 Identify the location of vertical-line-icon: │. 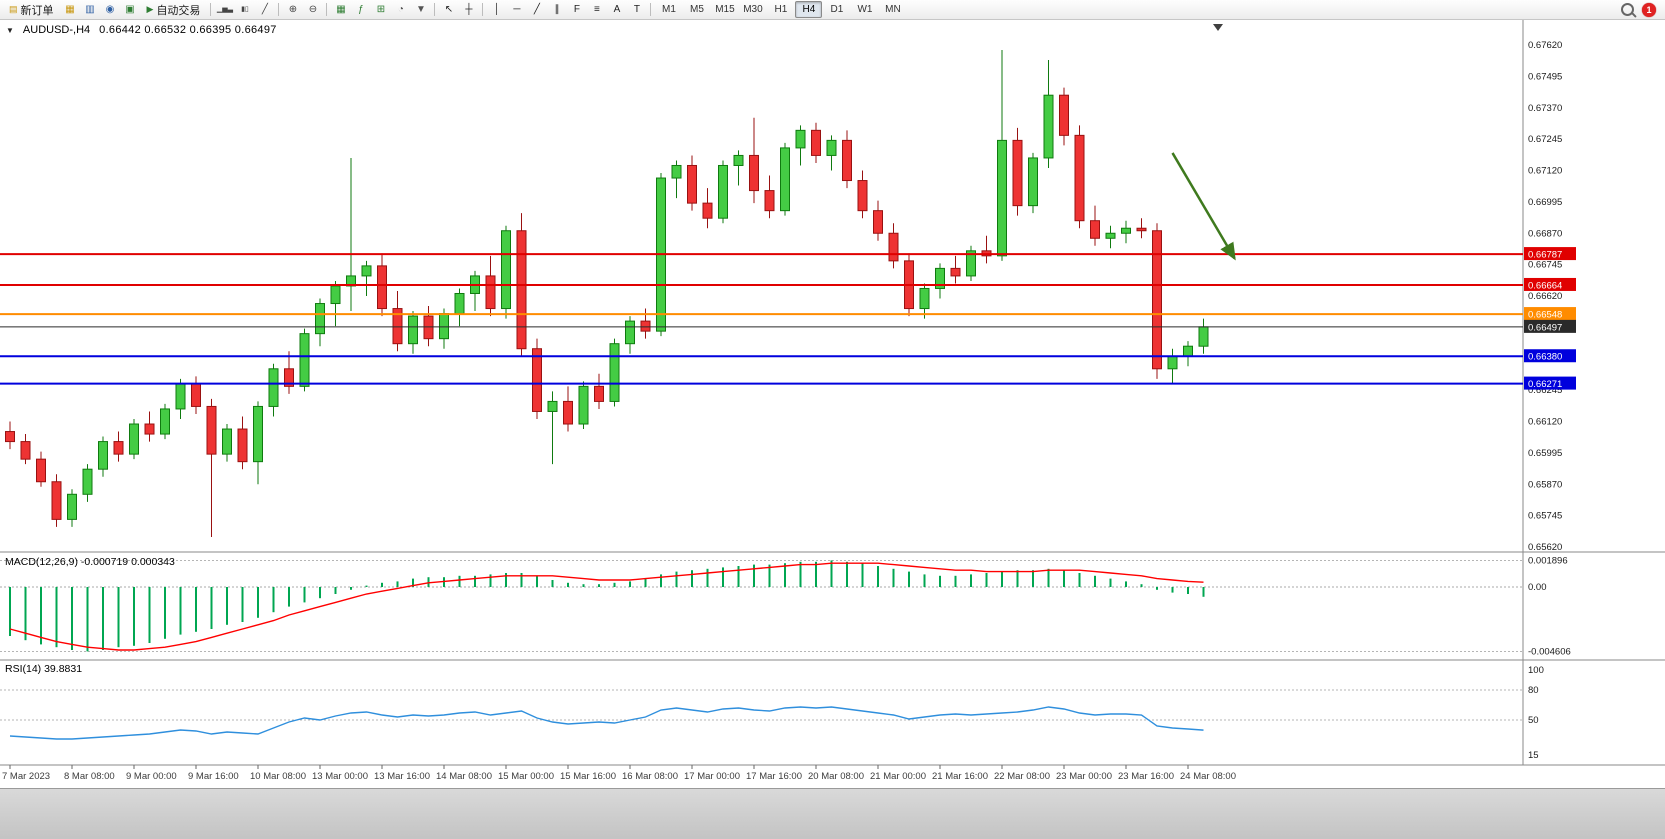
(497, 9).